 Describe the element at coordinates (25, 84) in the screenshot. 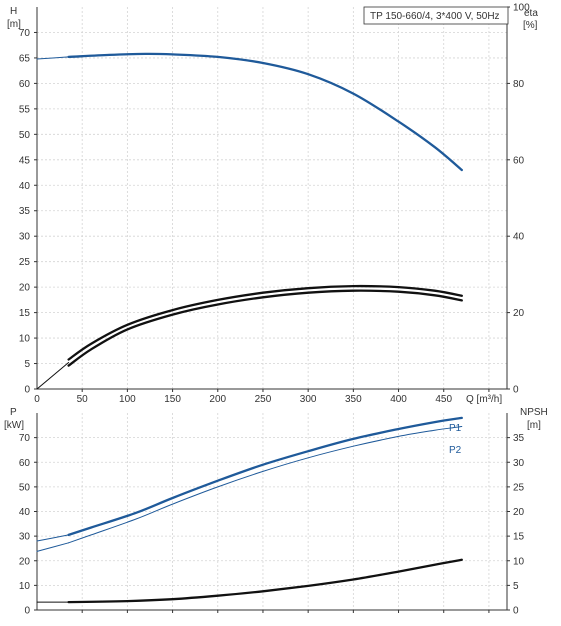

I see `top-left-tick-label: 60` at that location.